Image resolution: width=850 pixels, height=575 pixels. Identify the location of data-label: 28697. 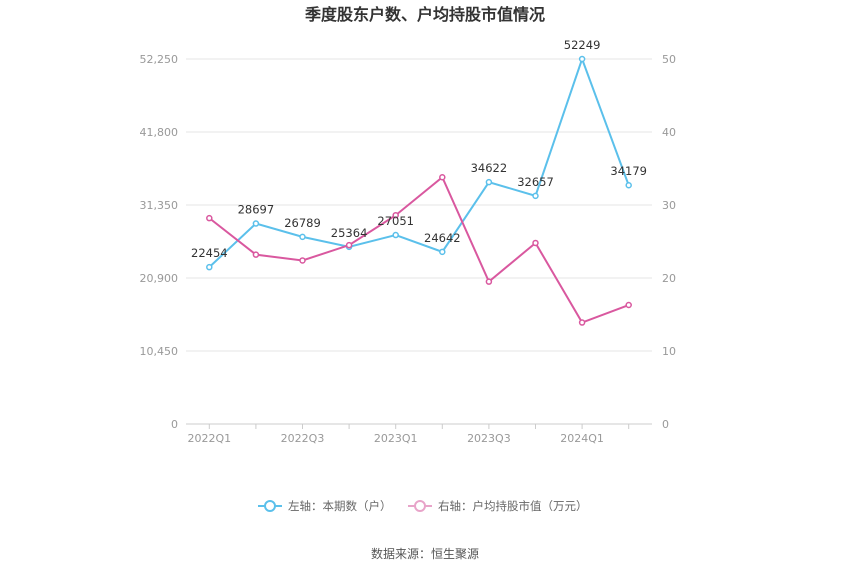
(256, 210).